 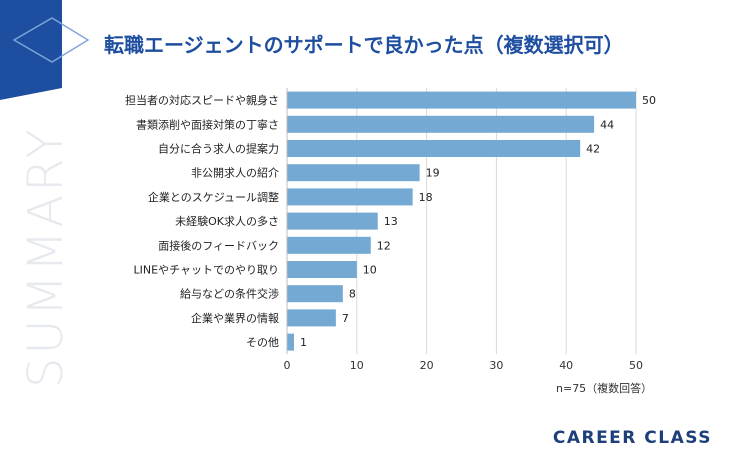 I want to click on value-label: 18, so click(x=426, y=197).